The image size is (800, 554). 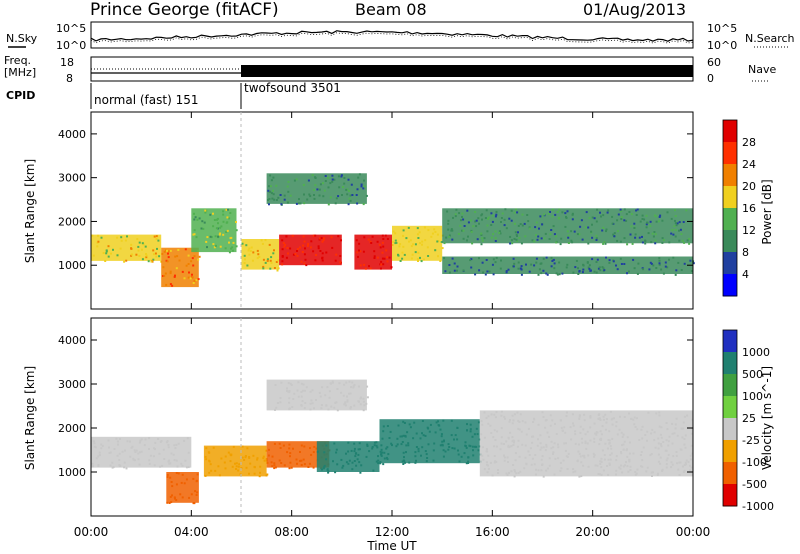 I want to click on noise-ytick-bottom: 10^0, so click(x=71, y=45).